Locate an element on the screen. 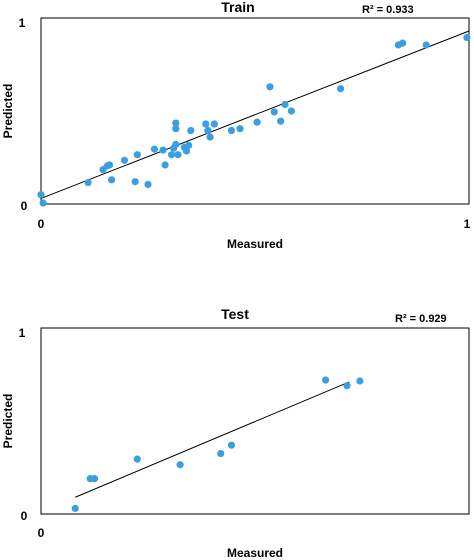 This screenshot has height=560, width=474. train-r2-annotation: R² = 0.933 is located at coordinates (388, 10).